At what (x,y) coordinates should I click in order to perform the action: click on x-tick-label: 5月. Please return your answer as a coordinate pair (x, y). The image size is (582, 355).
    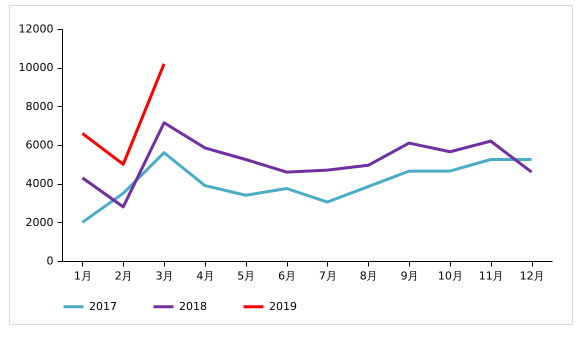
    Looking at the image, I should click on (246, 276).